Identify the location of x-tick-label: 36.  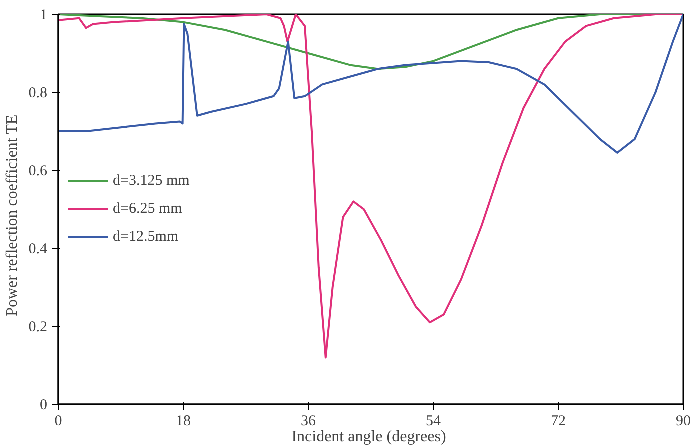
(308, 422).